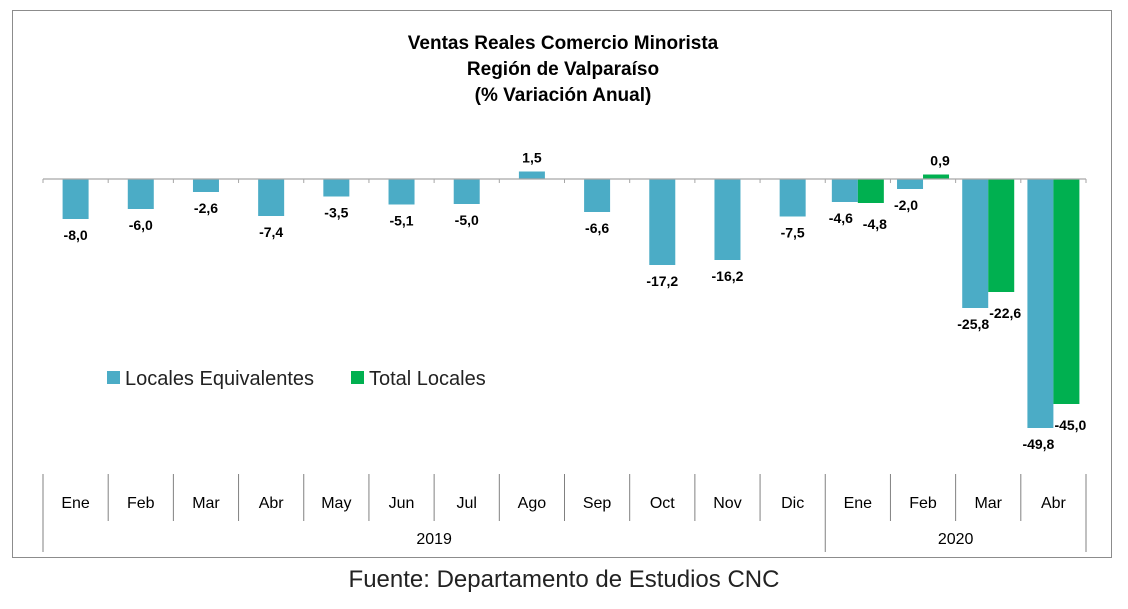 The height and width of the screenshot is (609, 1128). Describe the element at coordinates (402, 503) in the screenshot. I see `tick-label: Jun` at that location.